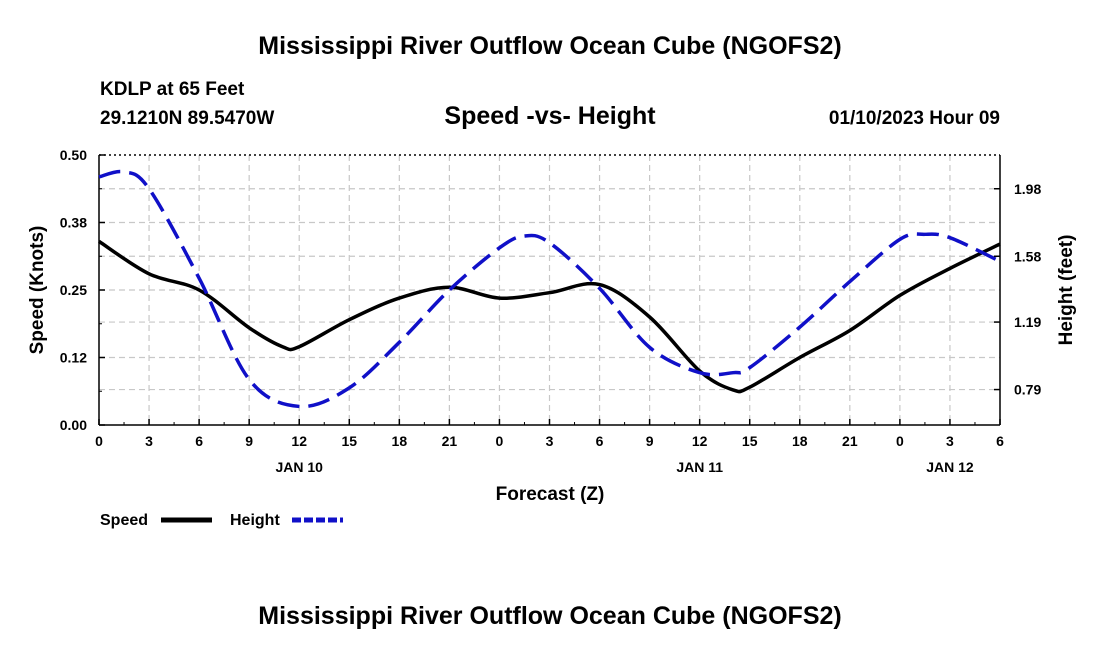 The width and height of the screenshot is (1100, 650). Describe the element at coordinates (221, 520) in the screenshot. I see `legend: Speed Height` at that location.